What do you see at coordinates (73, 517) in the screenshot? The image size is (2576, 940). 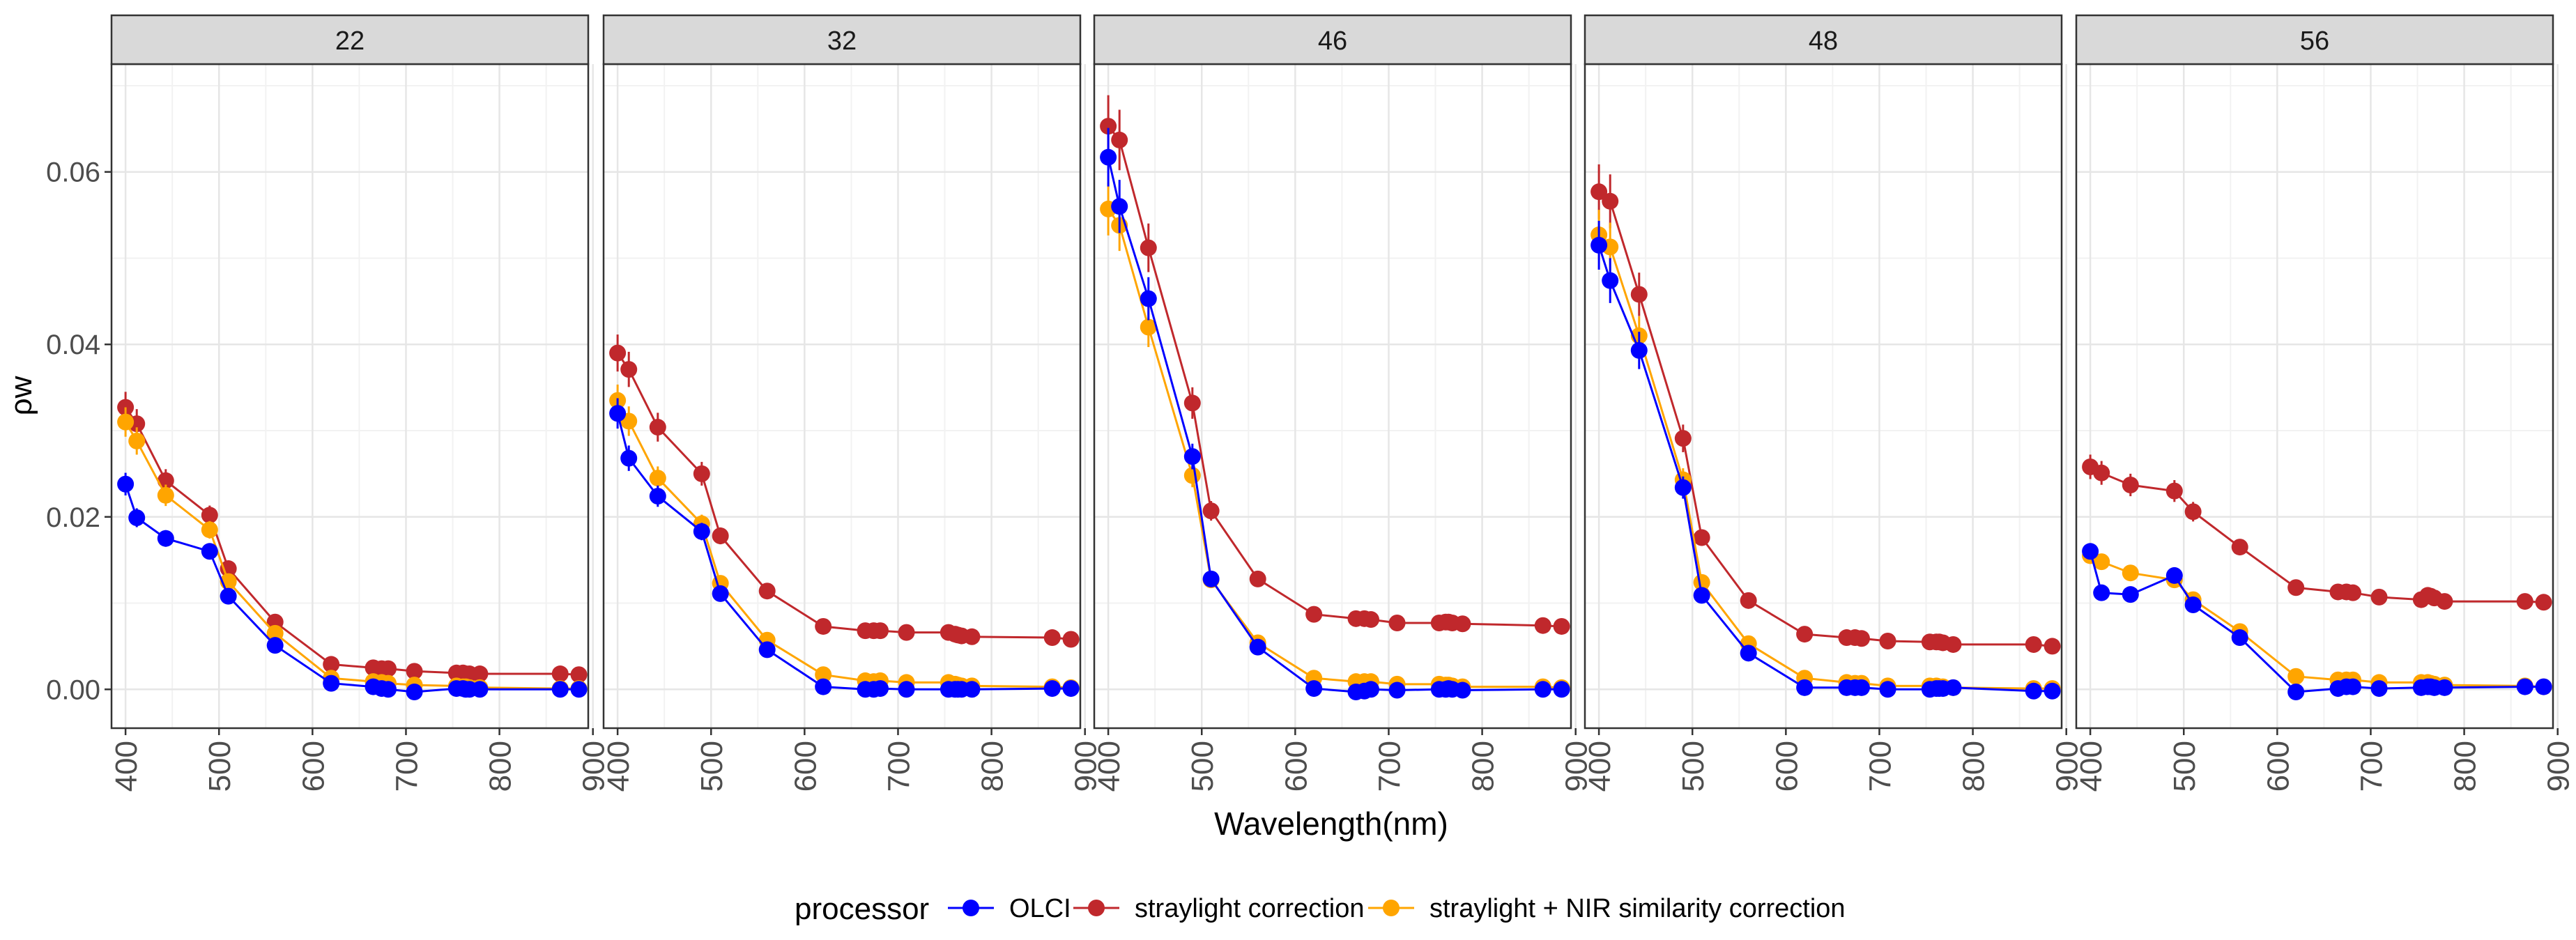 I see `y-tick-label: 0.02` at bounding box center [73, 517].